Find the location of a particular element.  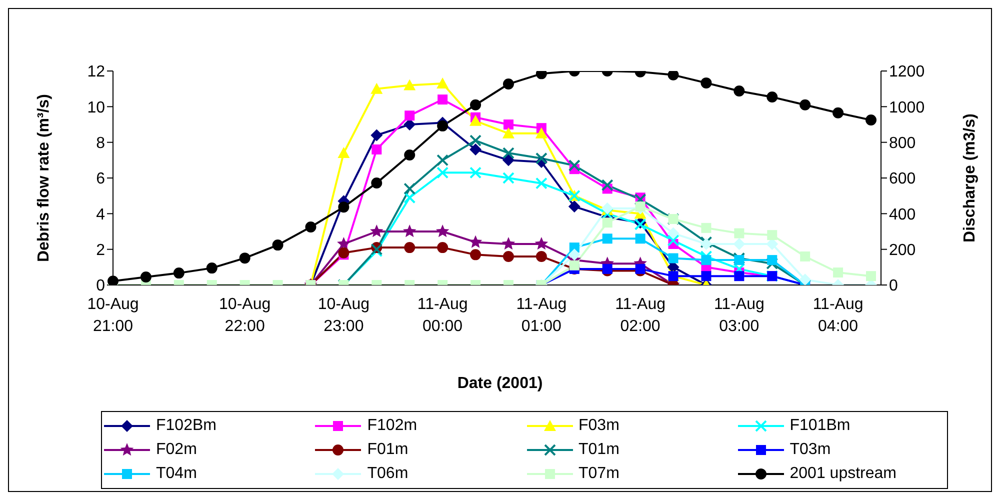

y2-tick-label: 0 is located at coordinates (893, 286).